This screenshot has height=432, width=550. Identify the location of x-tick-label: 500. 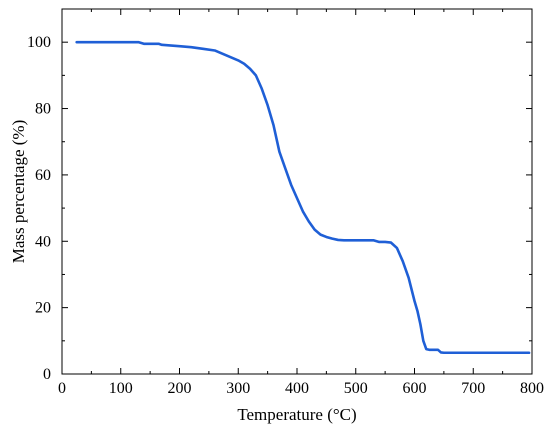
(356, 388).